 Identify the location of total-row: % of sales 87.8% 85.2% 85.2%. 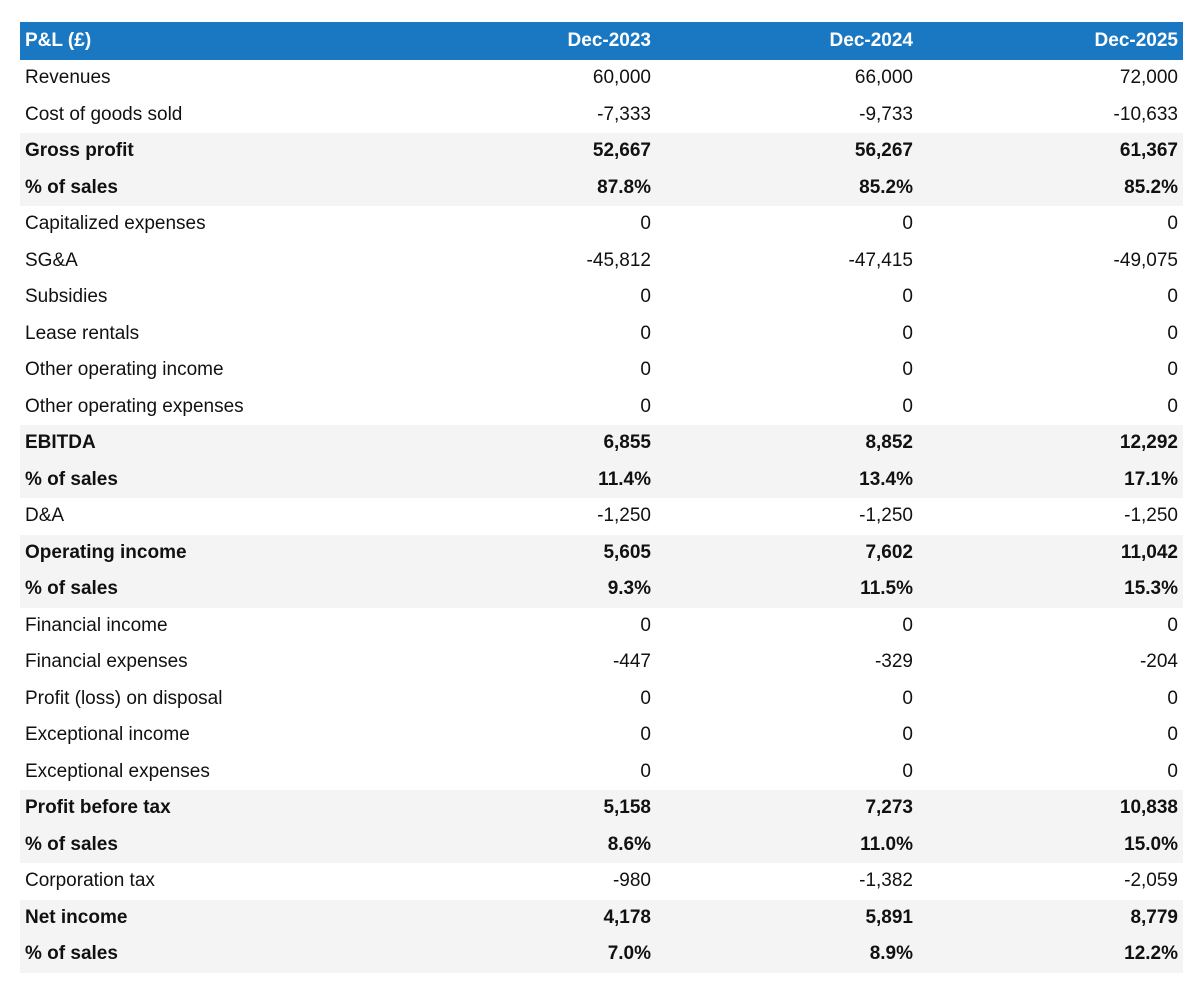
(601, 187).